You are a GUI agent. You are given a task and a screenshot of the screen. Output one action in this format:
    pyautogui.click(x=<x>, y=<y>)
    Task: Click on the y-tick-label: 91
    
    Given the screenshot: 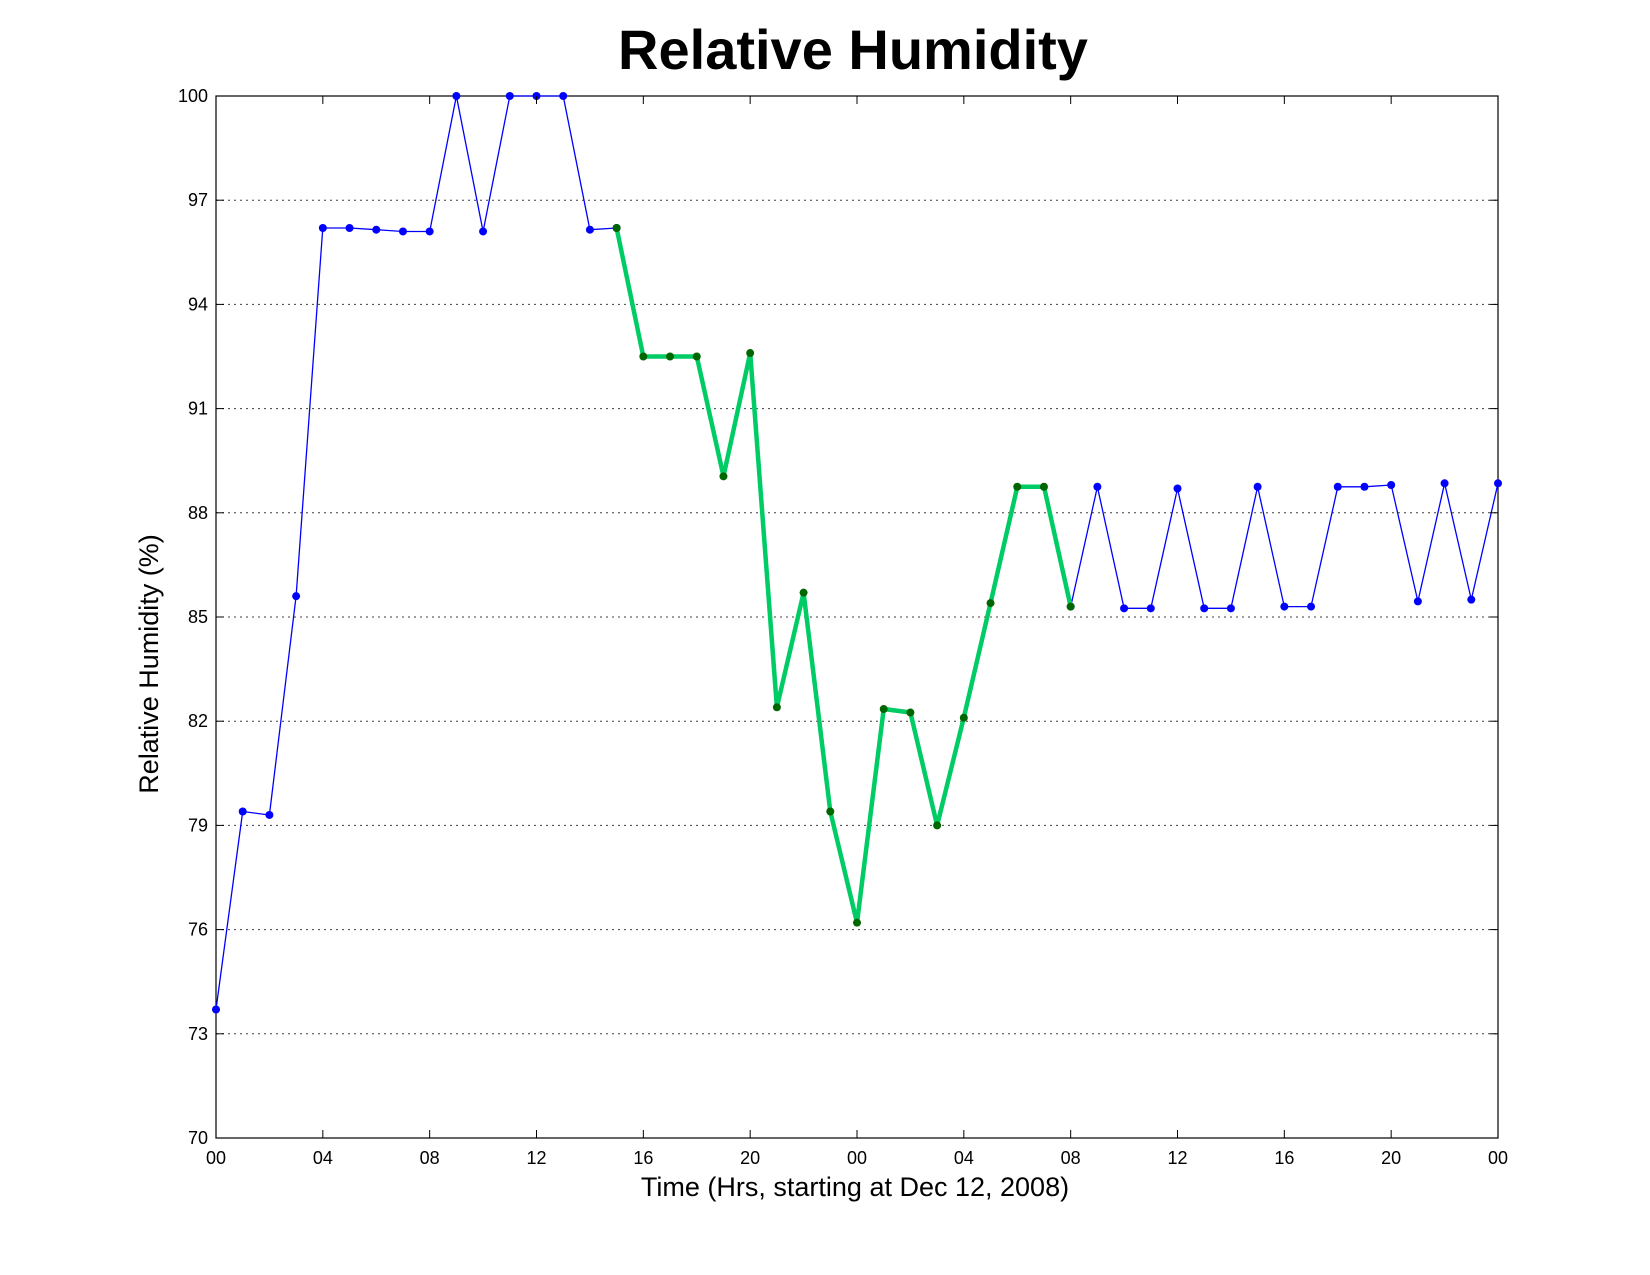 What is the action you would take?
    pyautogui.click(x=198, y=409)
    